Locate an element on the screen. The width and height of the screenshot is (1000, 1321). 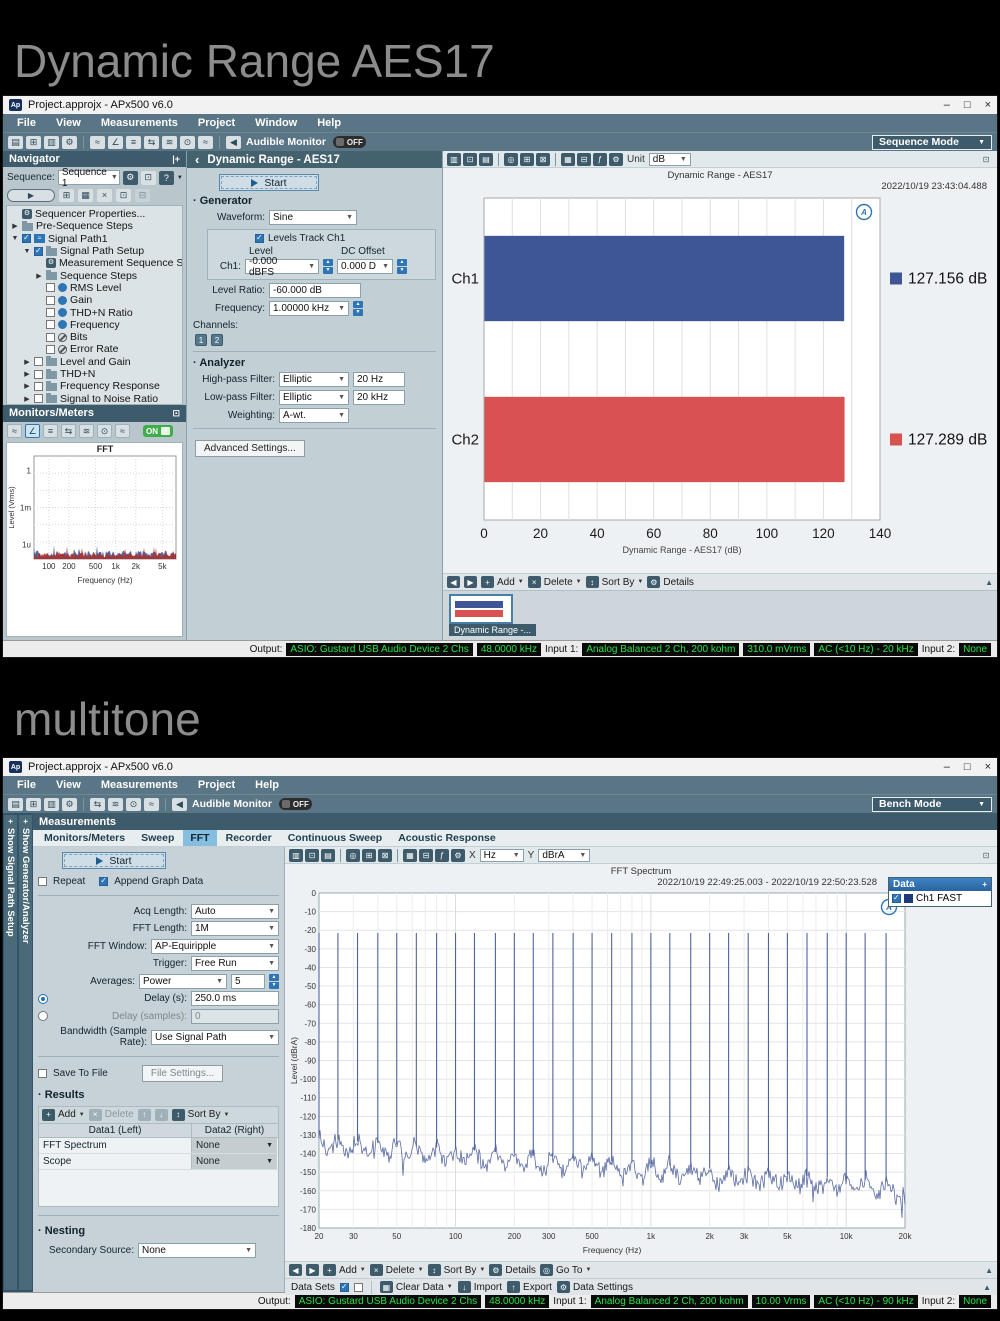
w1-menu-window: Window is located at coordinates (276, 123).